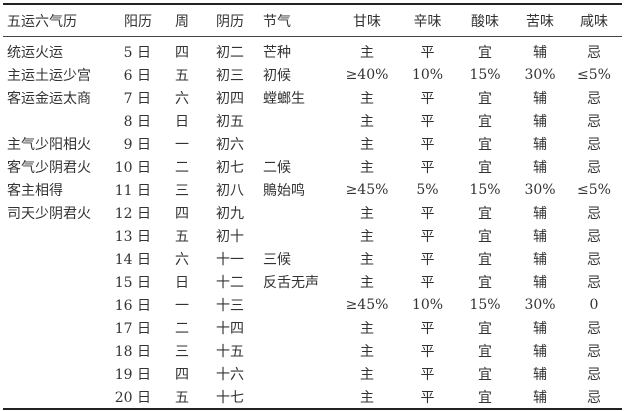  Describe the element at coordinates (230, 374) in the screenshot. I see `cell-lunar-date: 十六` at that location.